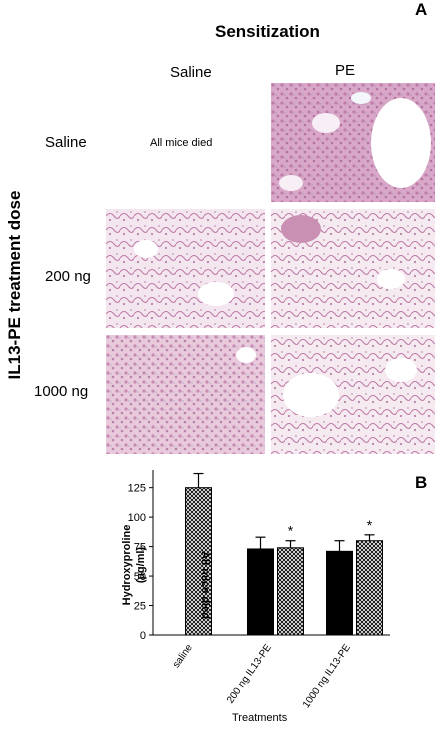 Image resolution: width=435 pixels, height=732 pixels. Describe the element at coordinates (267, 31) in the screenshot. I see `sensitization-title: Sensitization` at that location.